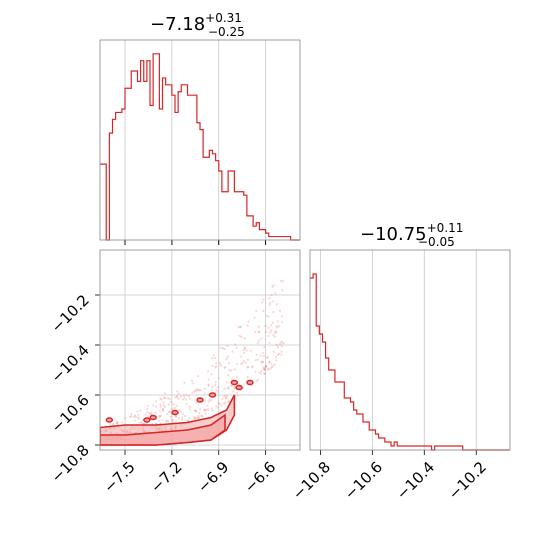  I want to click on y-tick-label: −10.4, so click(70, 363).